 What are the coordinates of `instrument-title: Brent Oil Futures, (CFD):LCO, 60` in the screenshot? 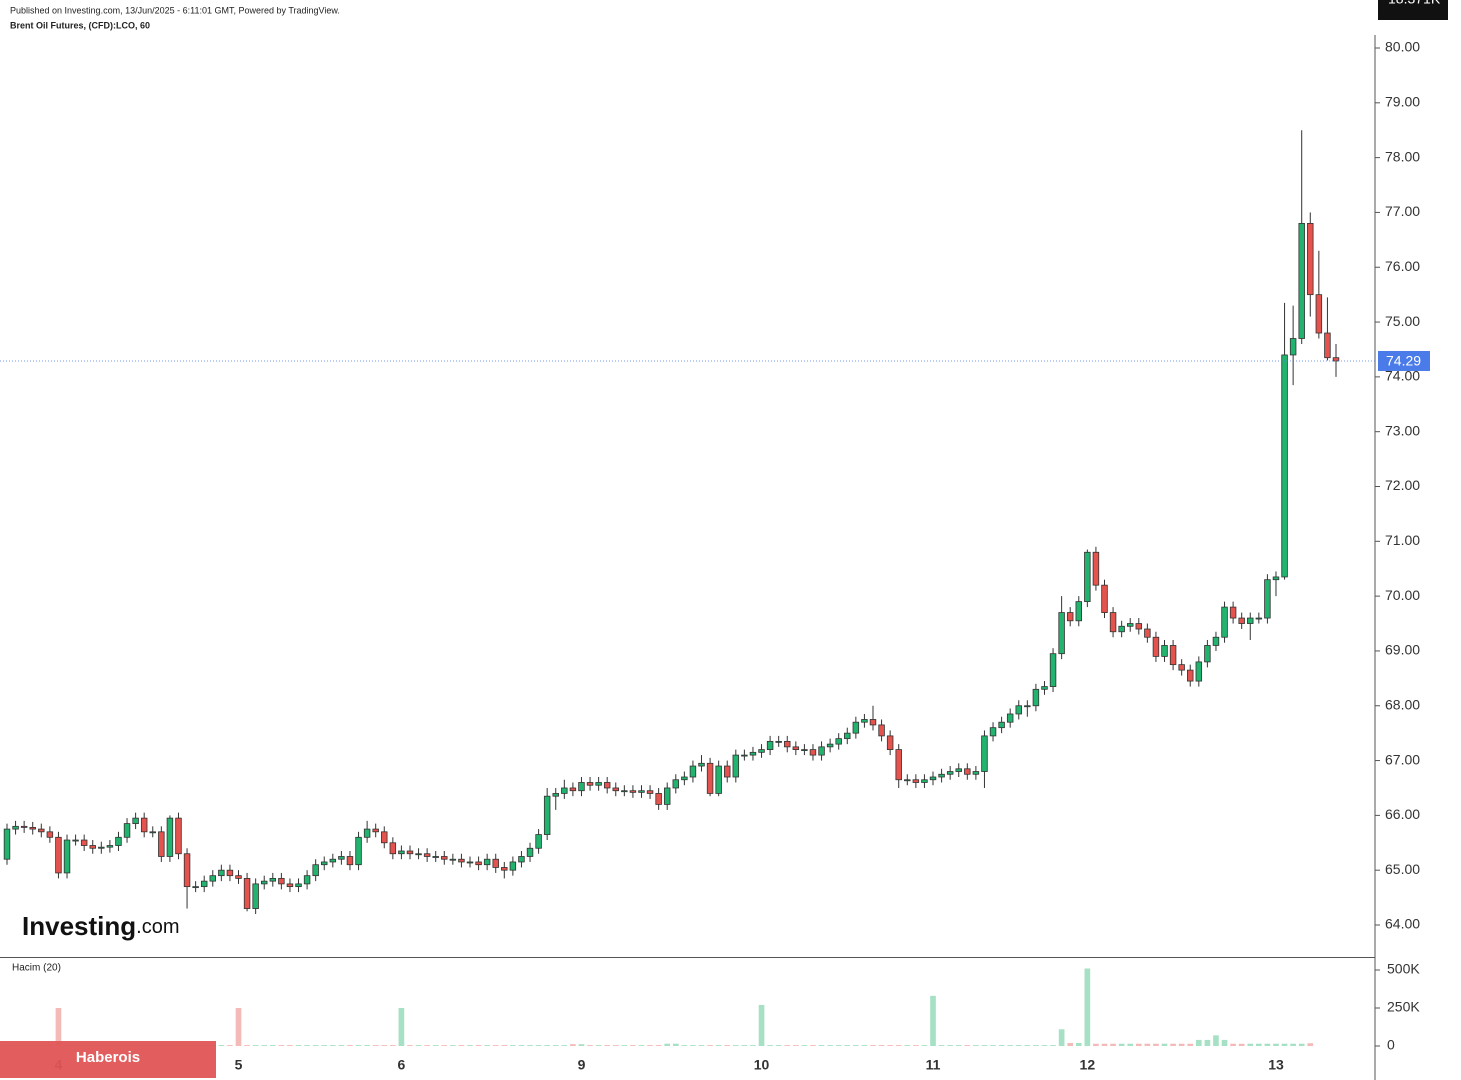 It's located at (80, 25).